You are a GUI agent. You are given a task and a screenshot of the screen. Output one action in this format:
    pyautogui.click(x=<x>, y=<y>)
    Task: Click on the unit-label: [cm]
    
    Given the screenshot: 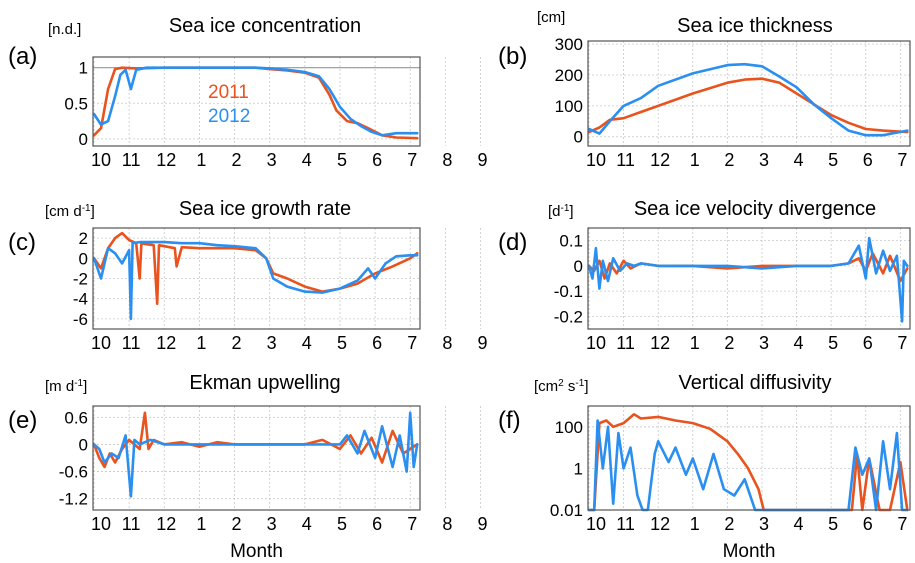 What is the action you would take?
    pyautogui.click(x=551, y=17)
    